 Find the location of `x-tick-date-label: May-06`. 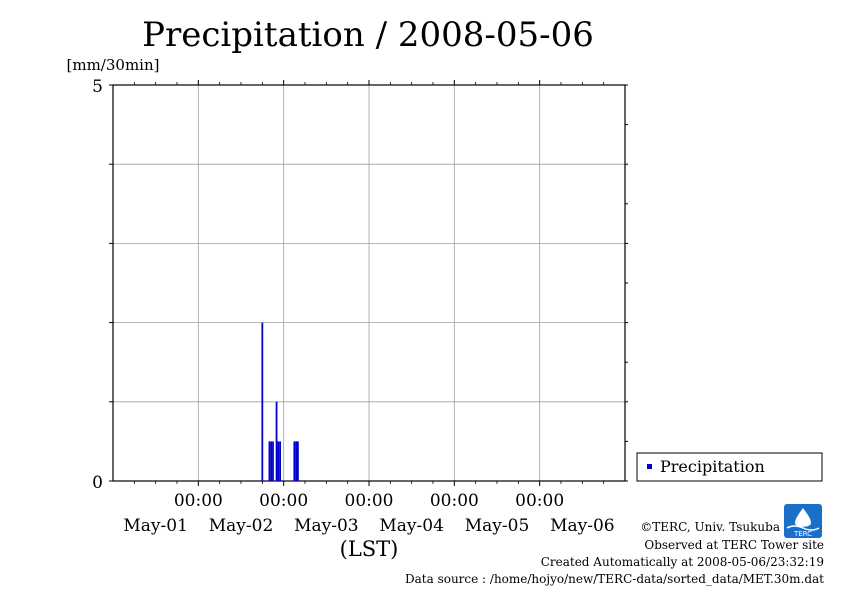

x-tick-date-label: May-06 is located at coordinates (582, 526).